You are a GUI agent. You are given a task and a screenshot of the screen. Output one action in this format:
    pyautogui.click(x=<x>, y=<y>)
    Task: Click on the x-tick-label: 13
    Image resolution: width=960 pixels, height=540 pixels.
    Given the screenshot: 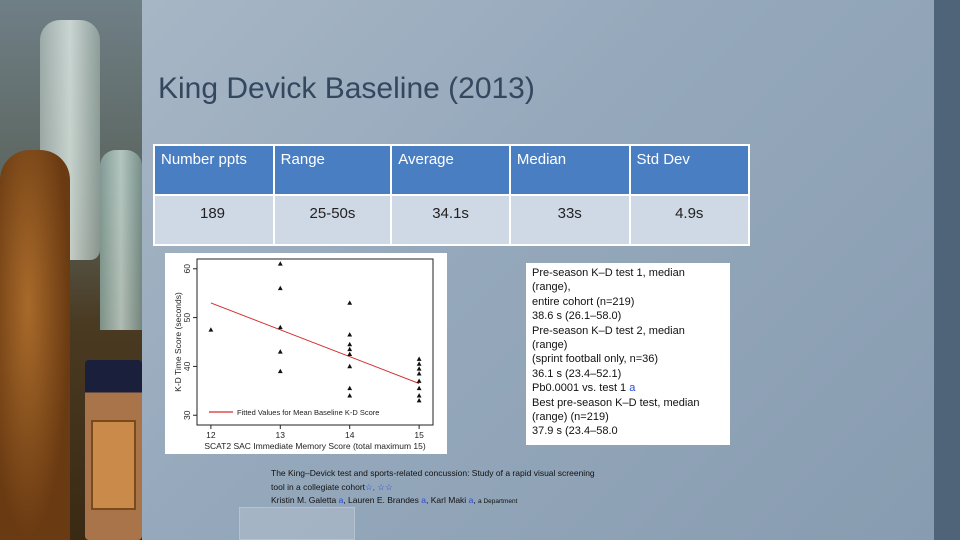 What is the action you would take?
    pyautogui.click(x=281, y=435)
    